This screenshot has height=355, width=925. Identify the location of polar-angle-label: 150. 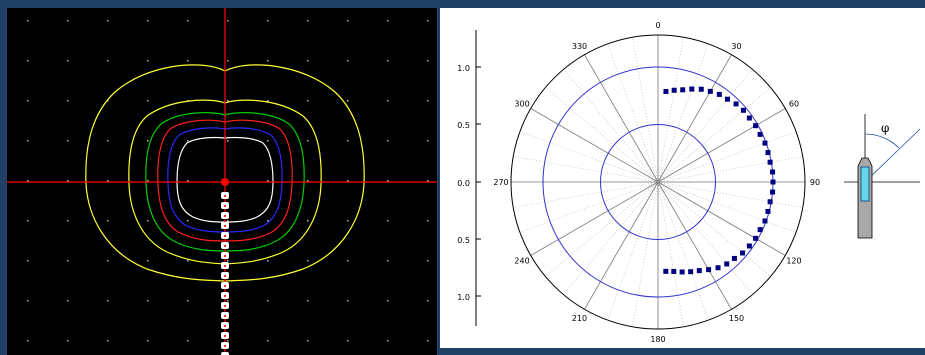
(736, 318).